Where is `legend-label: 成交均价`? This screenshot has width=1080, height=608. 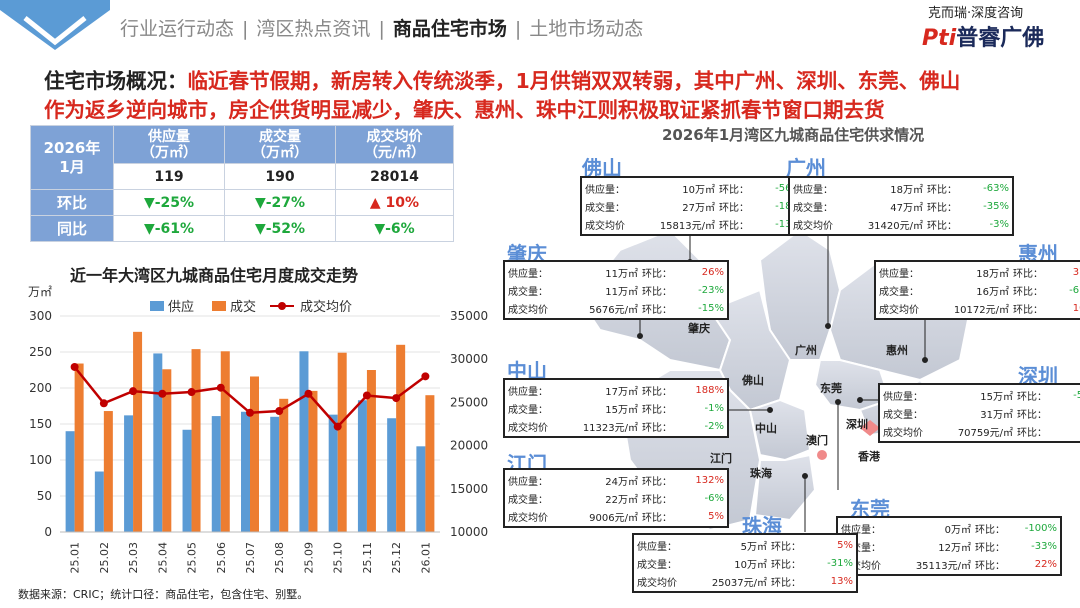 legend-label: 成交均价 is located at coordinates (326, 307).